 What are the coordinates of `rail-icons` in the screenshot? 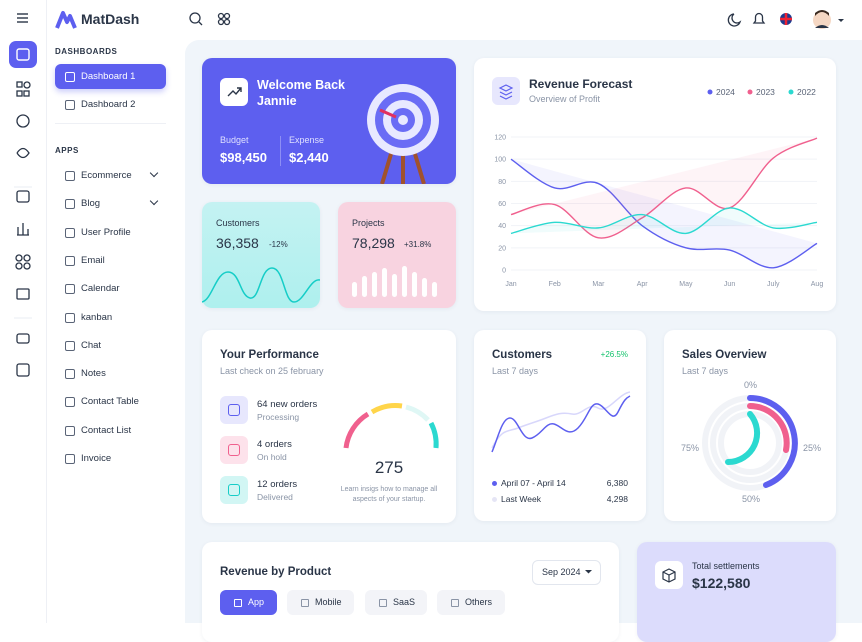 It's located at (23, 195).